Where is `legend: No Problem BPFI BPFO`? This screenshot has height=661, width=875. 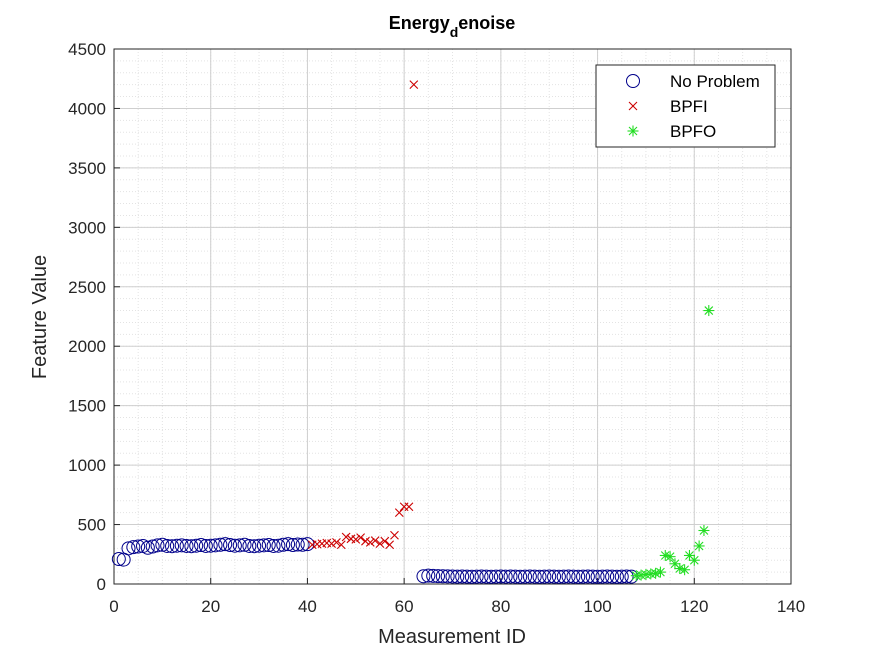
legend: No Problem BPFI BPFO is located at coordinates (685, 106).